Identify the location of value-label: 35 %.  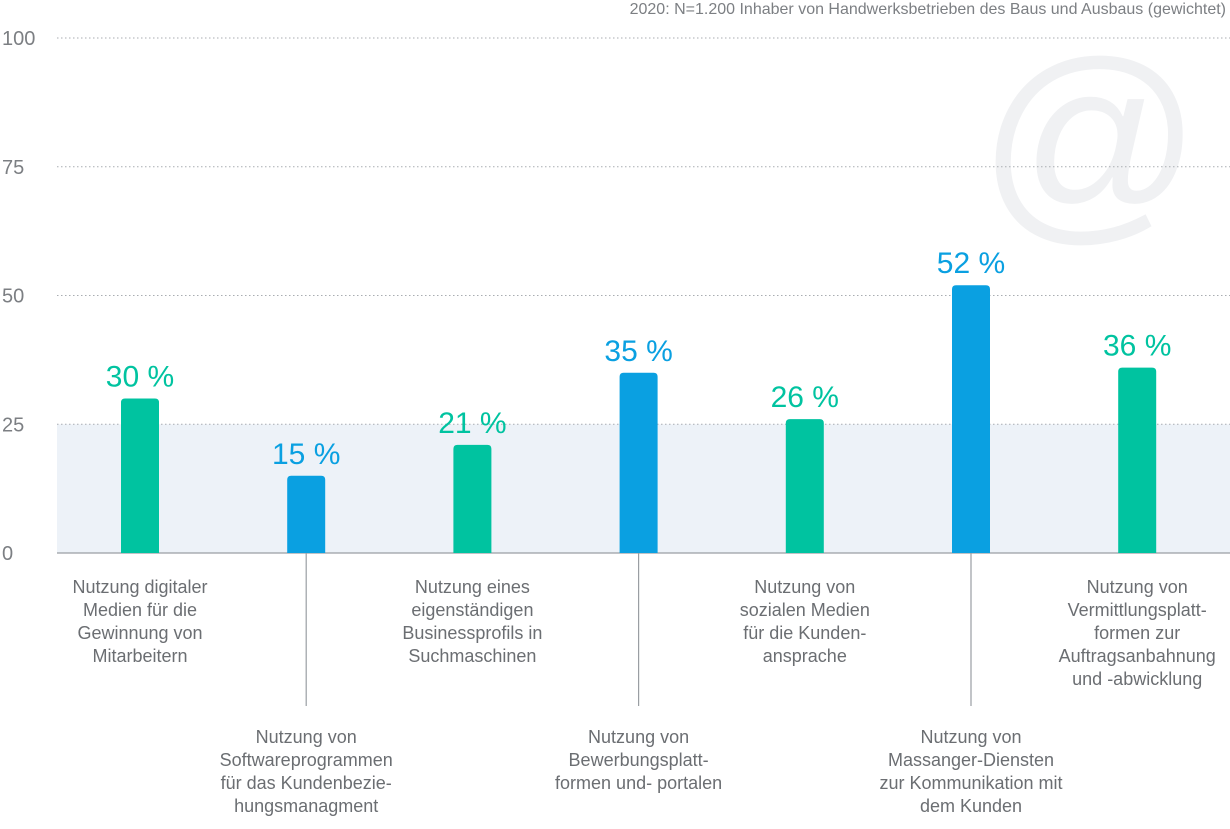
(638, 351).